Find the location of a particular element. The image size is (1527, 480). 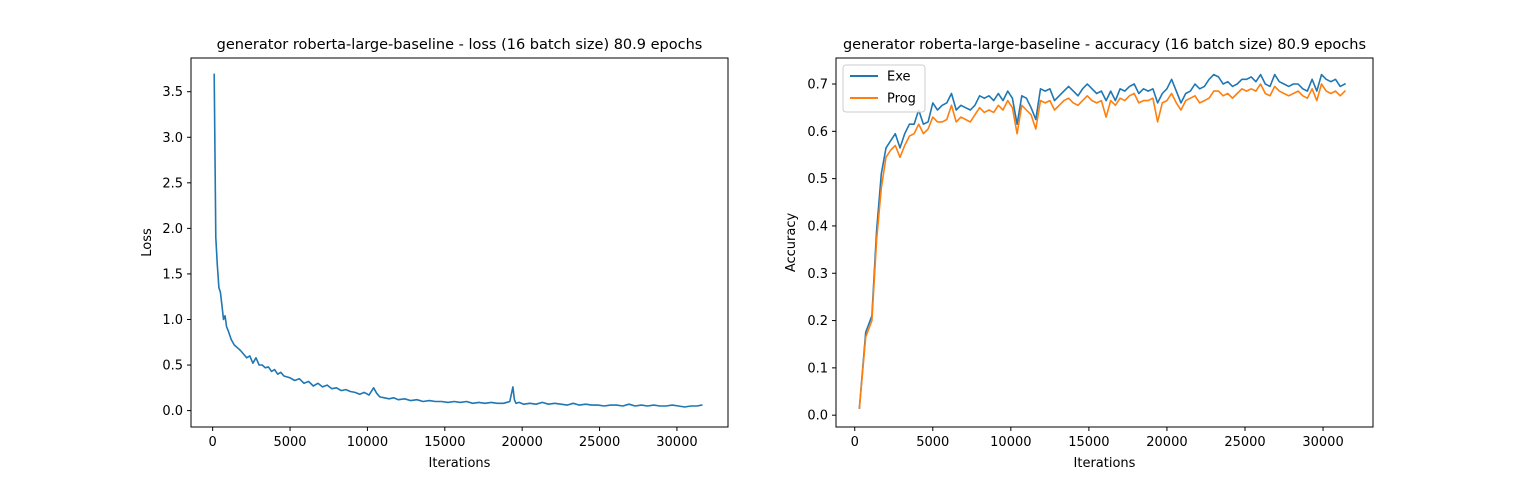

loss-y-tick-label: 3.5 is located at coordinates (172, 92).